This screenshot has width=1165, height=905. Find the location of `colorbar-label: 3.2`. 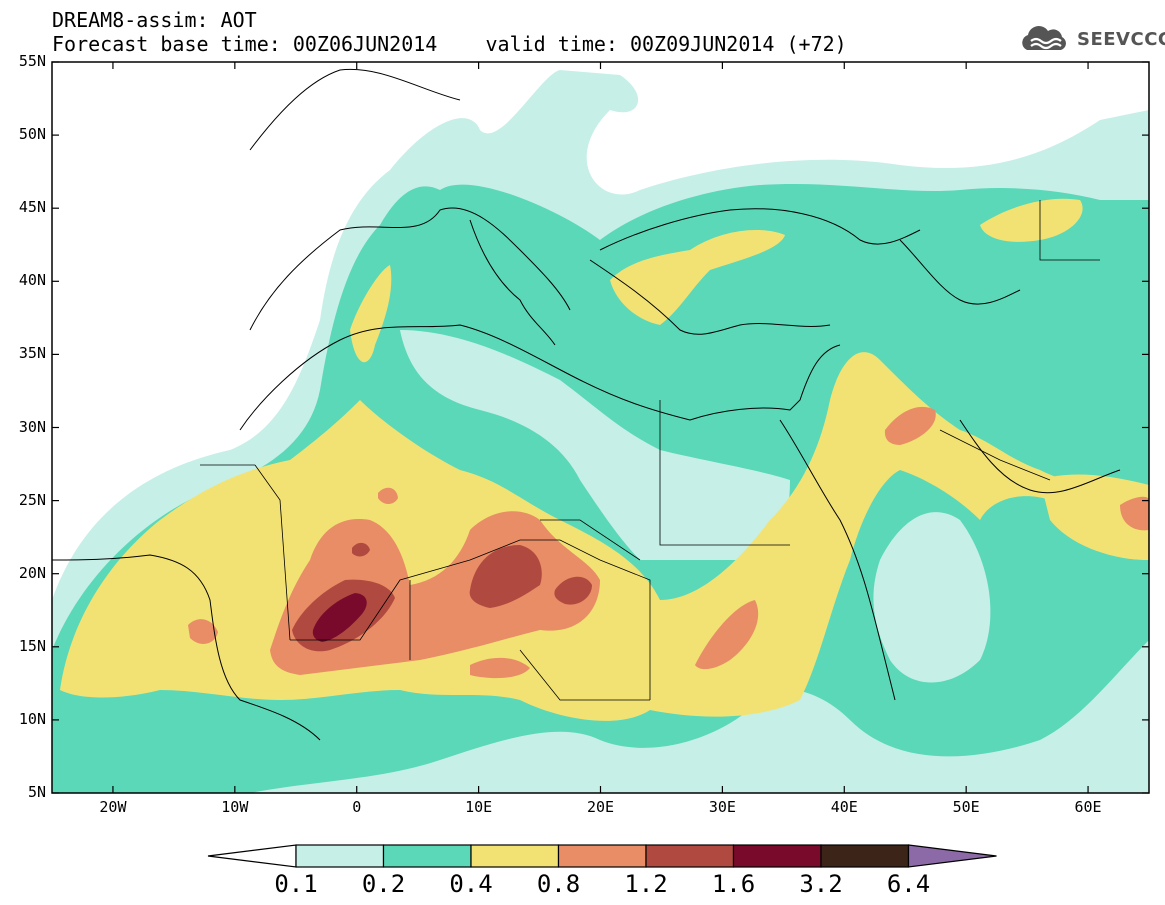

colorbar-label: 3.2 is located at coordinates (821, 884).